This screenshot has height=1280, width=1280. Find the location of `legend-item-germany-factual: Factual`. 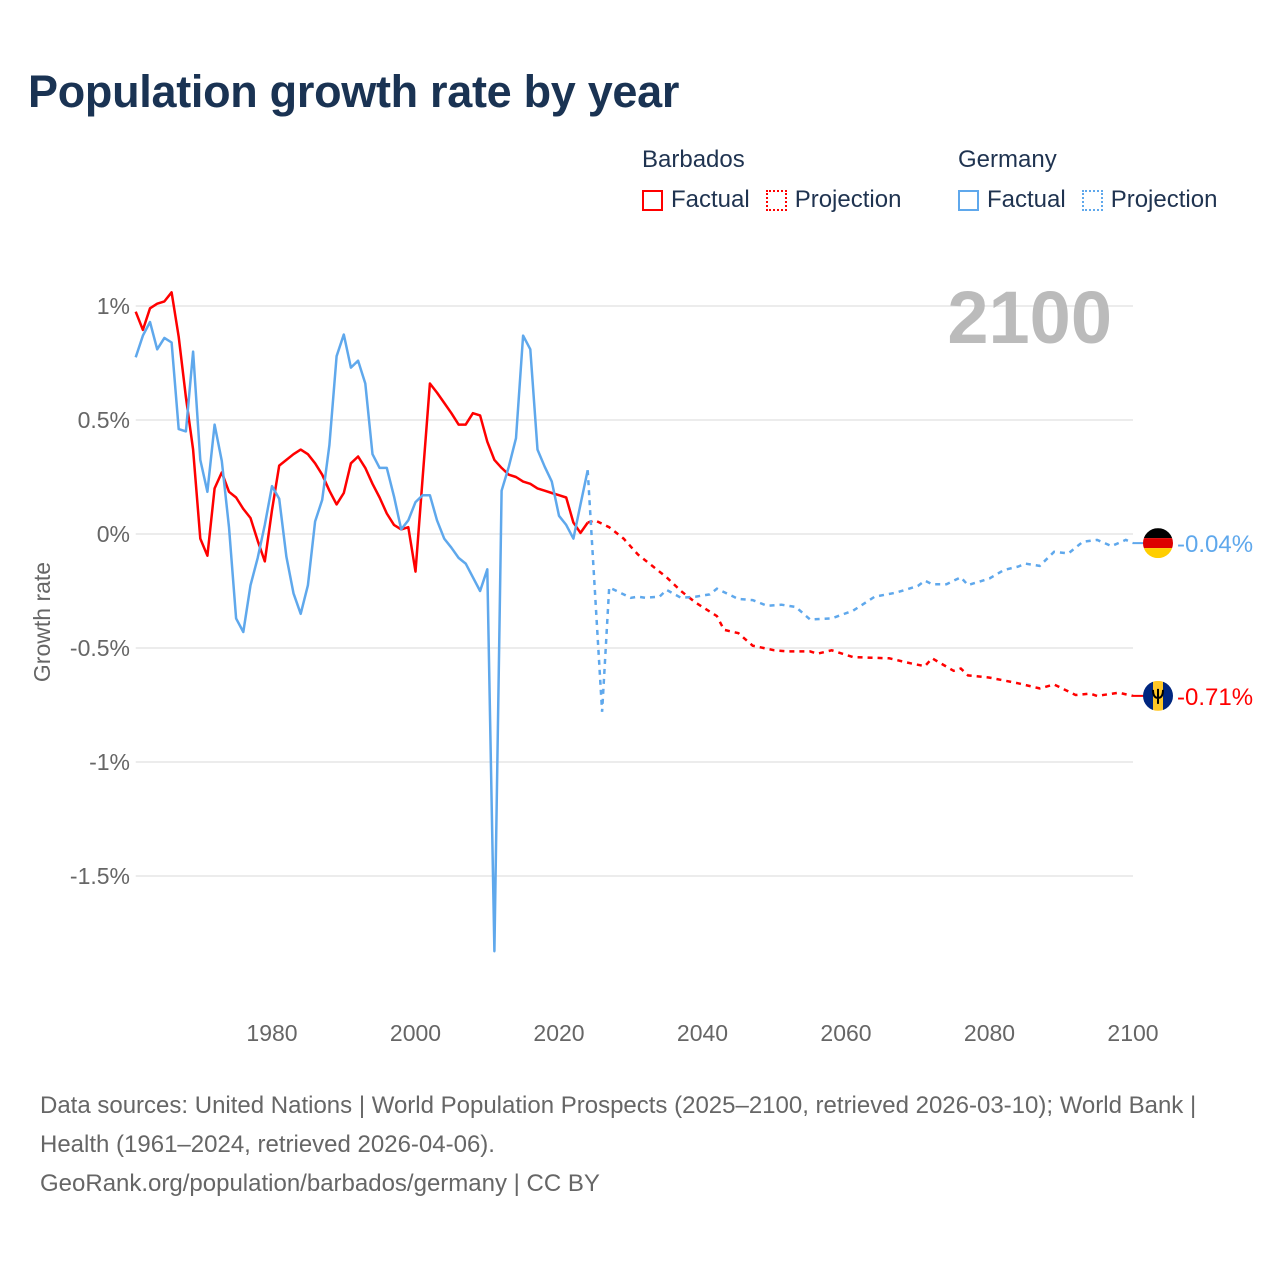

legend-item-germany-factual: Factual is located at coordinates (1012, 200).